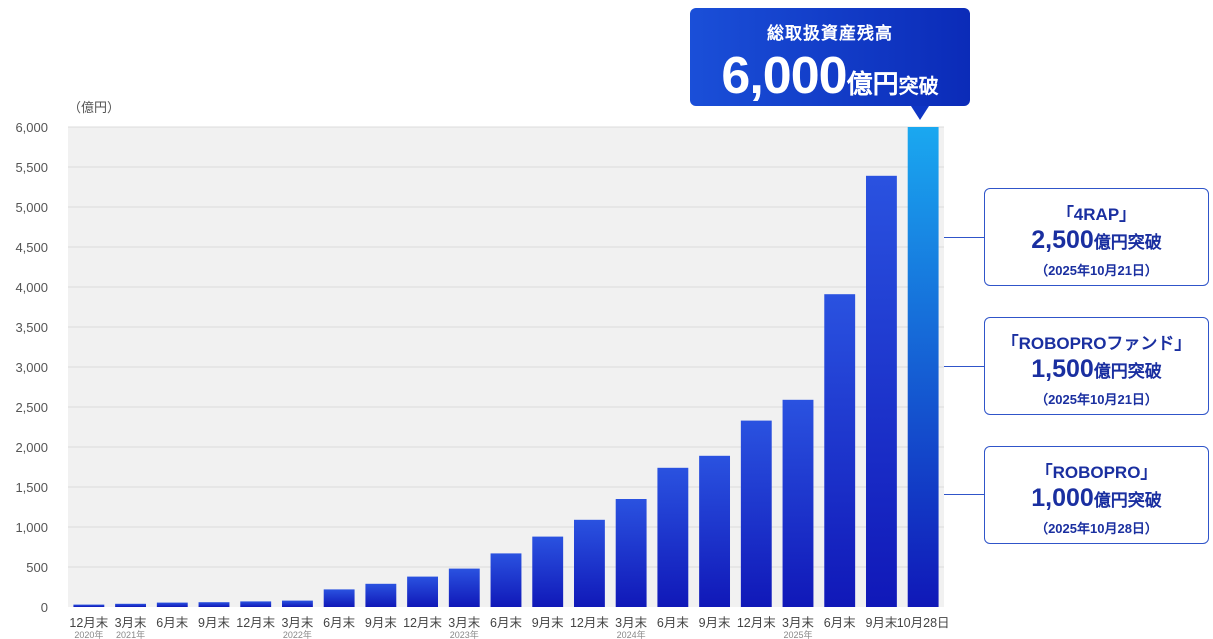  What do you see at coordinates (130, 634) in the screenshot?
I see `x-year-label: 2021年` at bounding box center [130, 634].